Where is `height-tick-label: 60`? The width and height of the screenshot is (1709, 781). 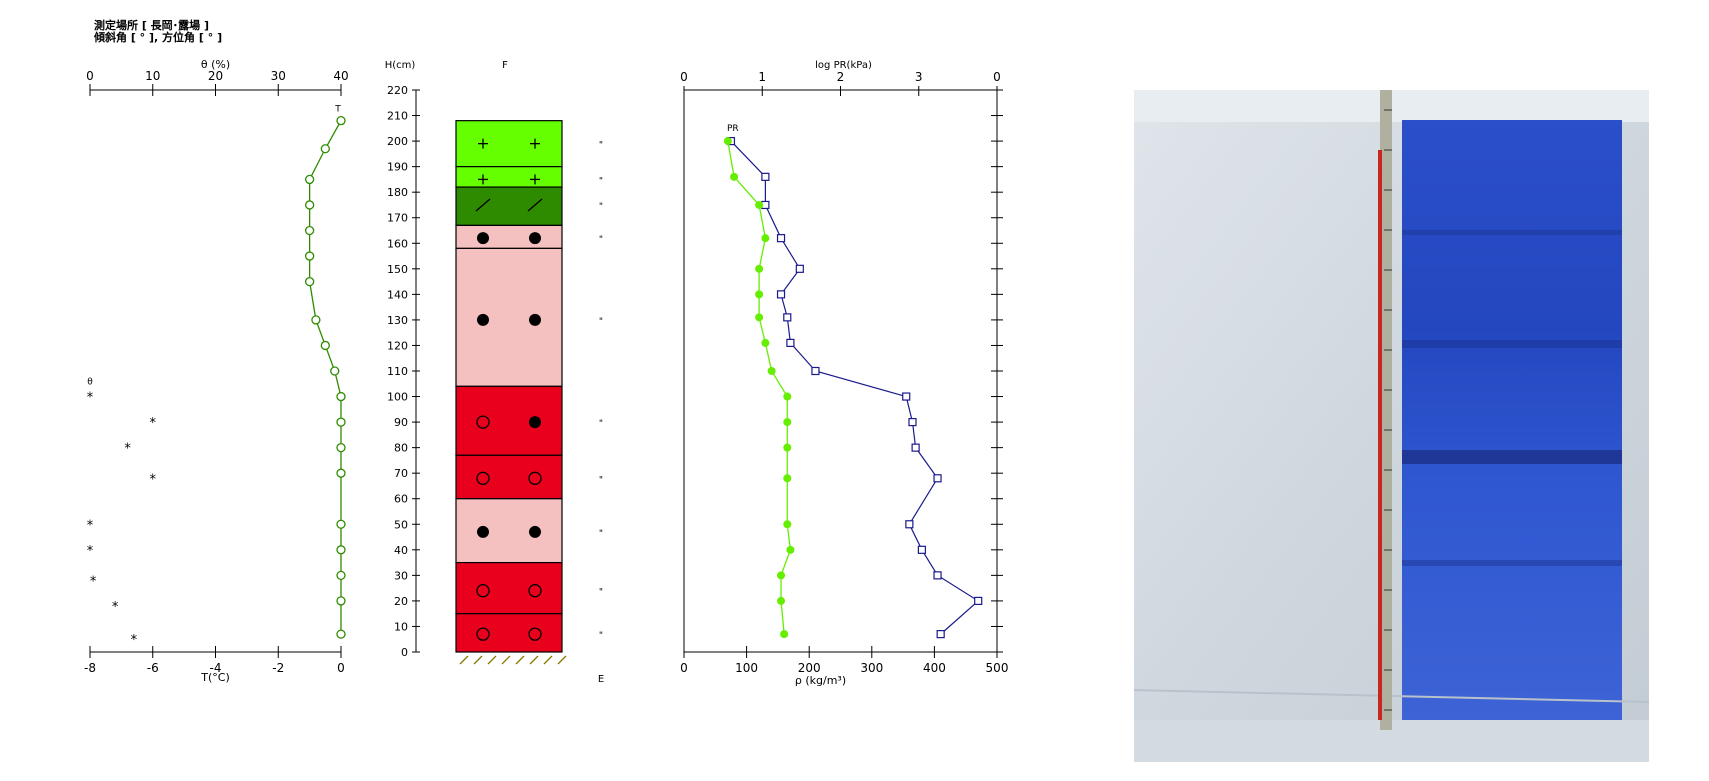
height-tick-label: 60 is located at coordinates (401, 499).